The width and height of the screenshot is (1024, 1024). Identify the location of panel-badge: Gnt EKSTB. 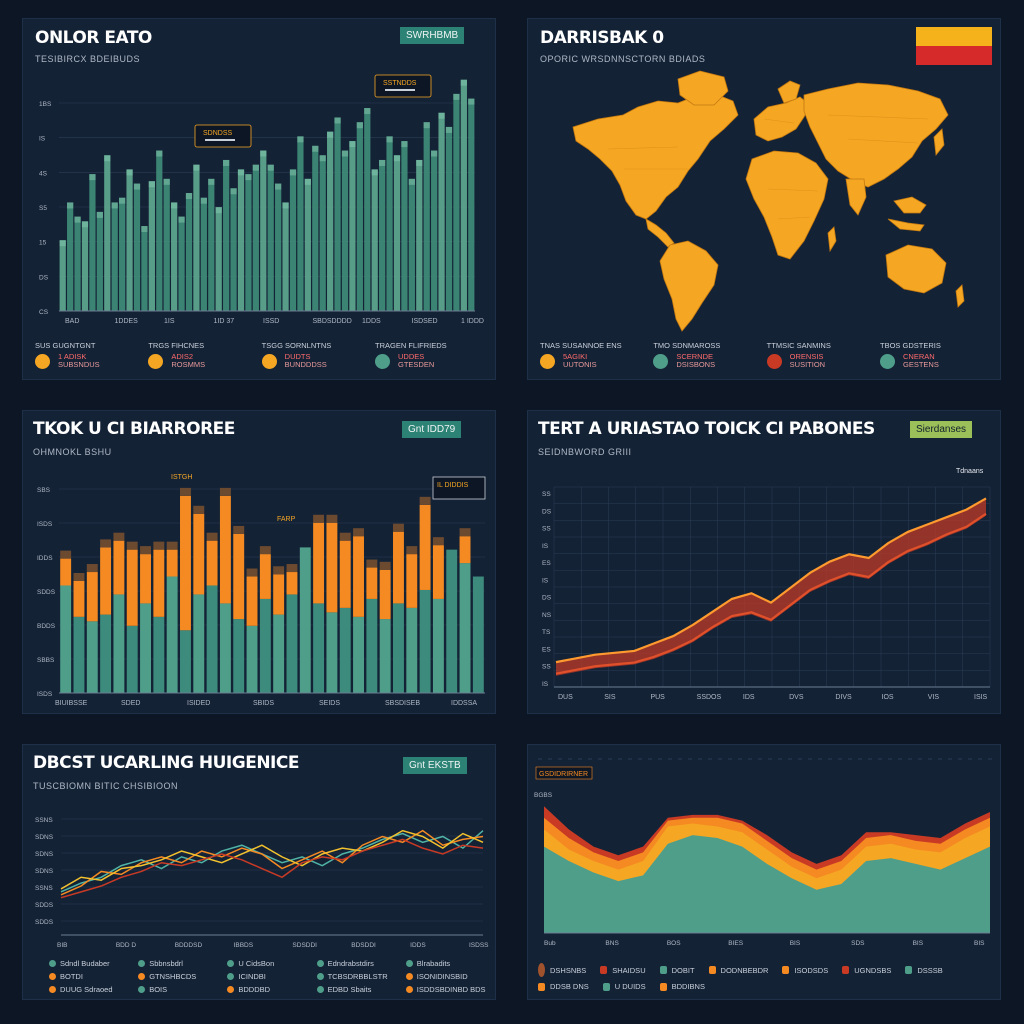
(435, 765).